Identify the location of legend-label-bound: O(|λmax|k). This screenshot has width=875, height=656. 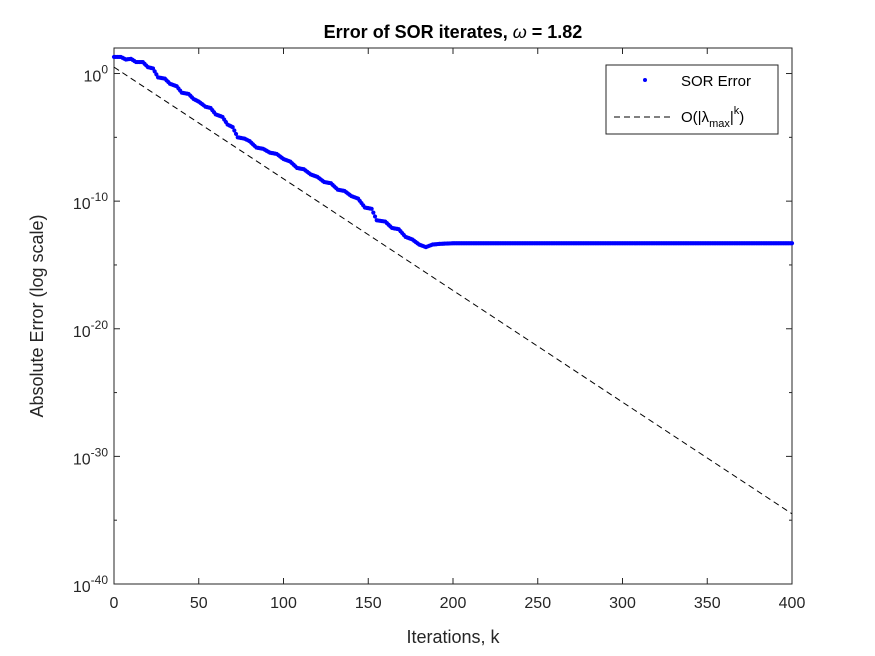
(712, 117).